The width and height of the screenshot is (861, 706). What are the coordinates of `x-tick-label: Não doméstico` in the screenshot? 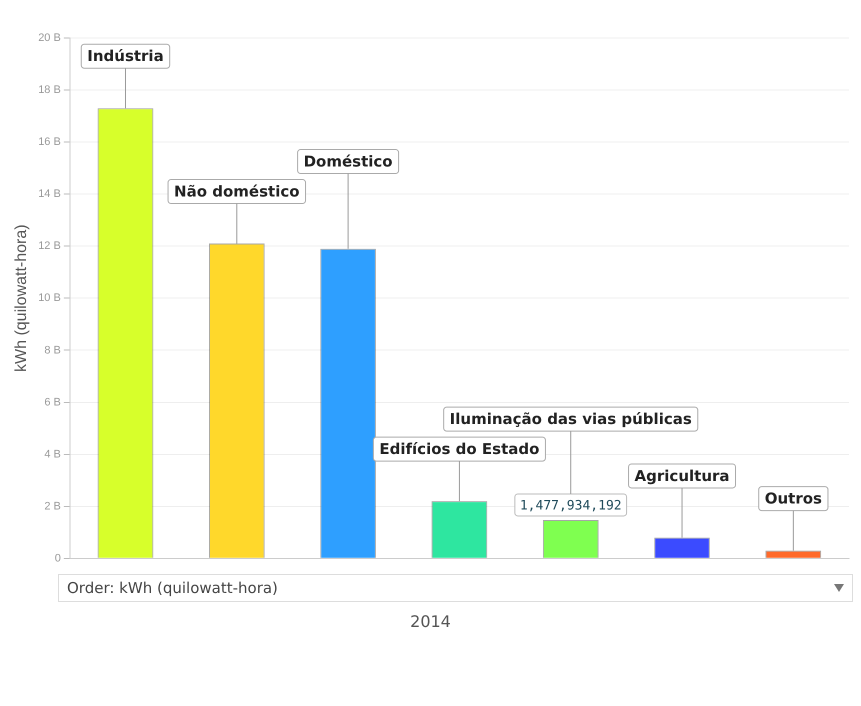 It's located at (237, 191).